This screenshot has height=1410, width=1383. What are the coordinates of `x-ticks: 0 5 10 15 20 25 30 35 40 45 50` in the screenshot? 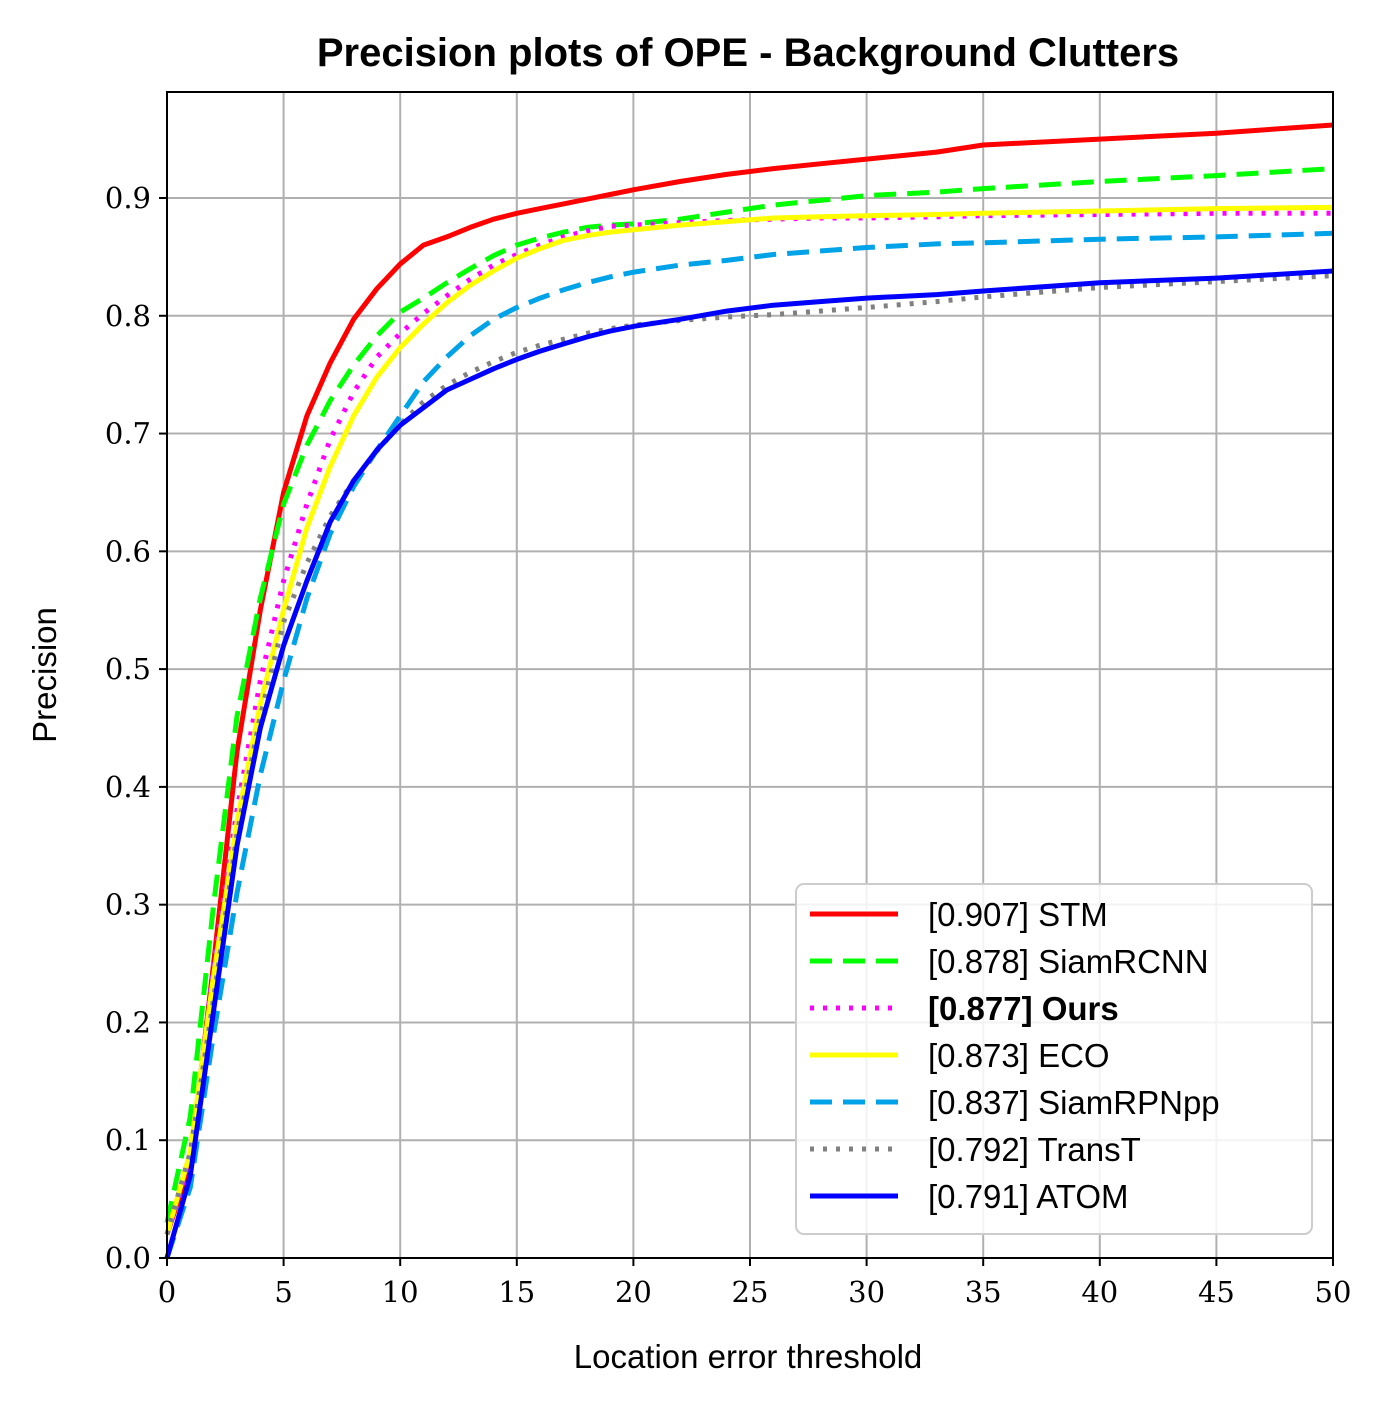 It's located at (755, 1283).